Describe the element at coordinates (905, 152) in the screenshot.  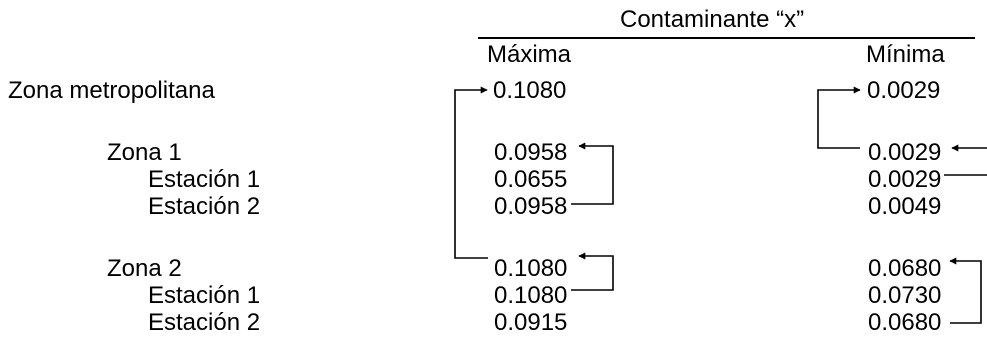
I see `min-value-zona-1: 0.0029` at that location.